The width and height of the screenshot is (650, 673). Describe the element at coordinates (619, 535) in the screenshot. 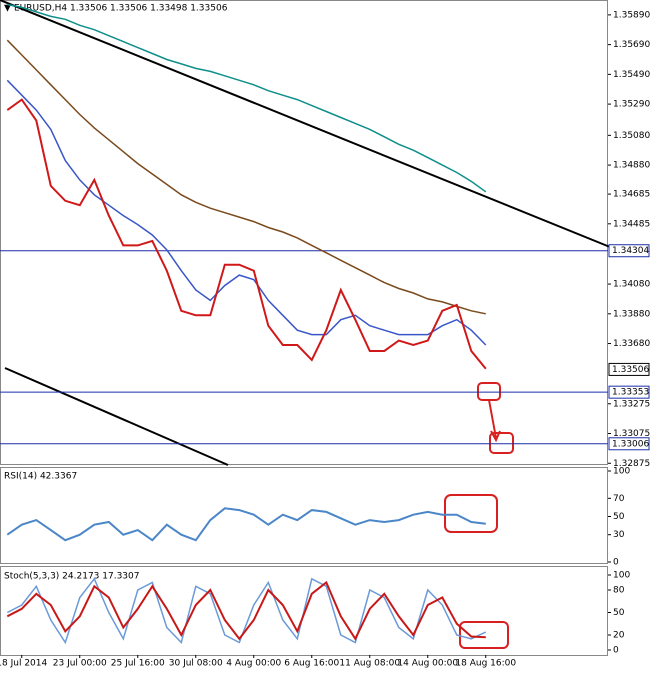

I see `y-tick-label: 30` at that location.